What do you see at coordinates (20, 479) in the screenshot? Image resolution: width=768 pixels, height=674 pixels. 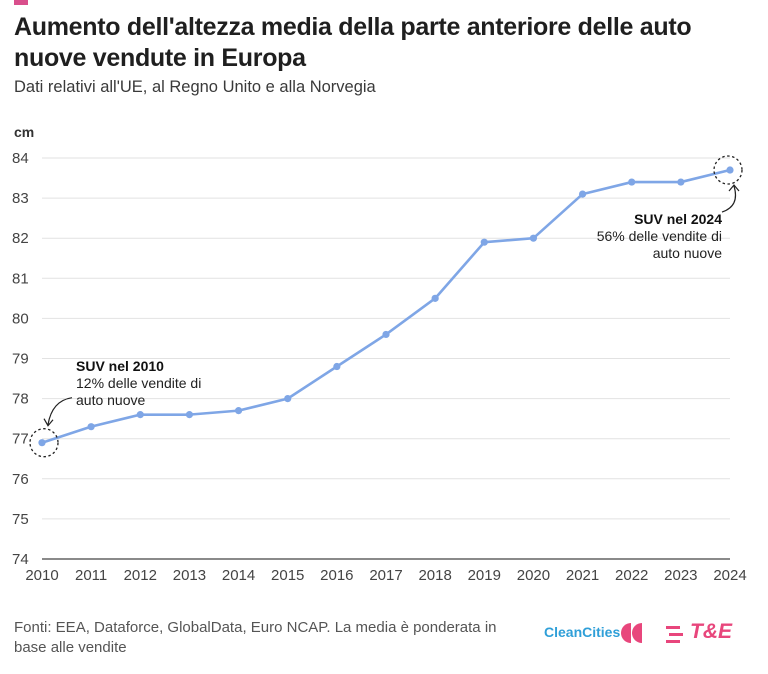 I see `y-tick-label: 76` at bounding box center [20, 479].